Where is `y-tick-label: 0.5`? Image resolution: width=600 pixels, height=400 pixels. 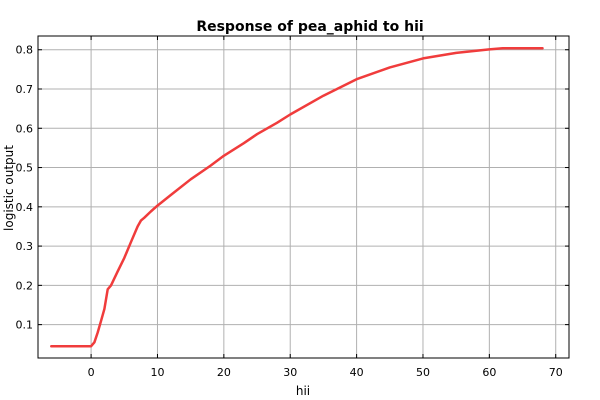 y-tick-label: 0.5 is located at coordinates (25, 168).